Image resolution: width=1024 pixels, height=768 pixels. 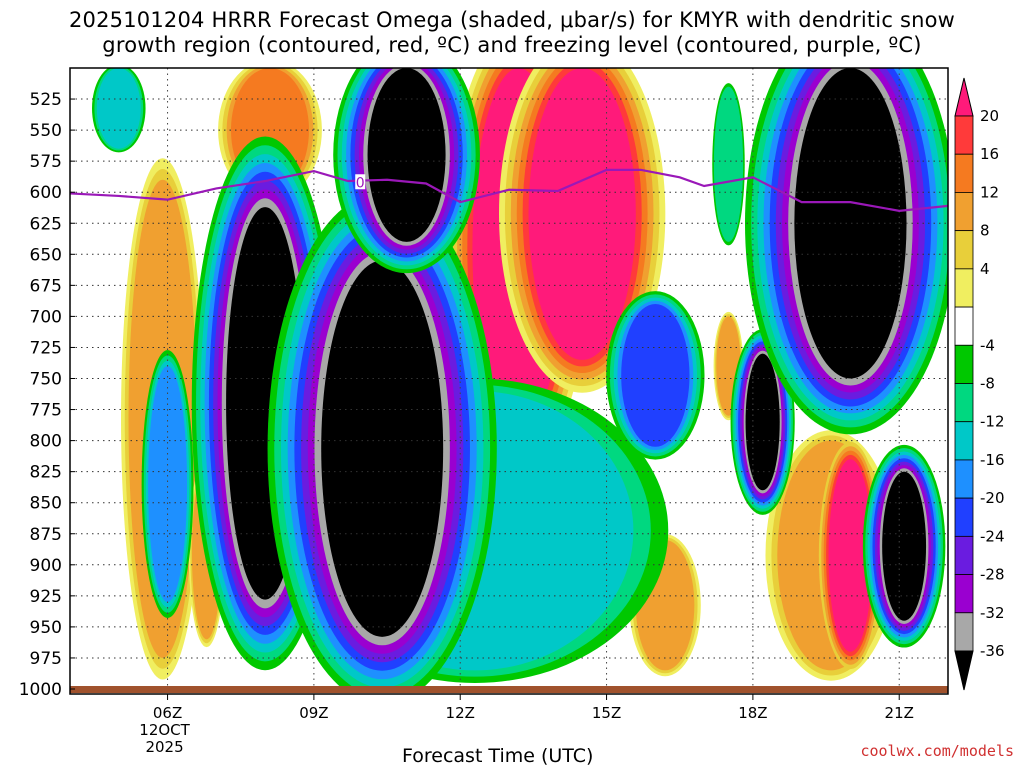 What do you see at coordinates (992, 536) in the screenshot?
I see `colorbar-label-10: -24` at bounding box center [992, 536].